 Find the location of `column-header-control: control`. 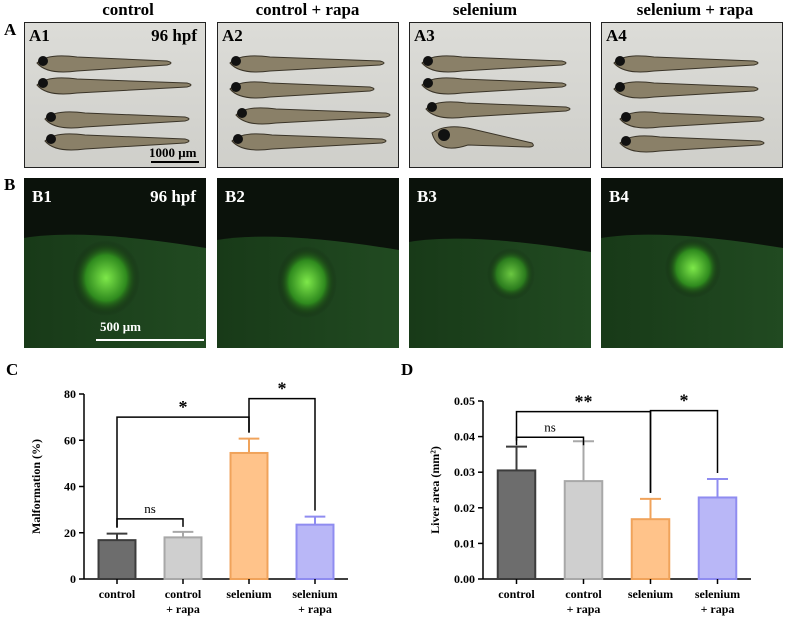

column-header-control: control is located at coordinates (128, 9).